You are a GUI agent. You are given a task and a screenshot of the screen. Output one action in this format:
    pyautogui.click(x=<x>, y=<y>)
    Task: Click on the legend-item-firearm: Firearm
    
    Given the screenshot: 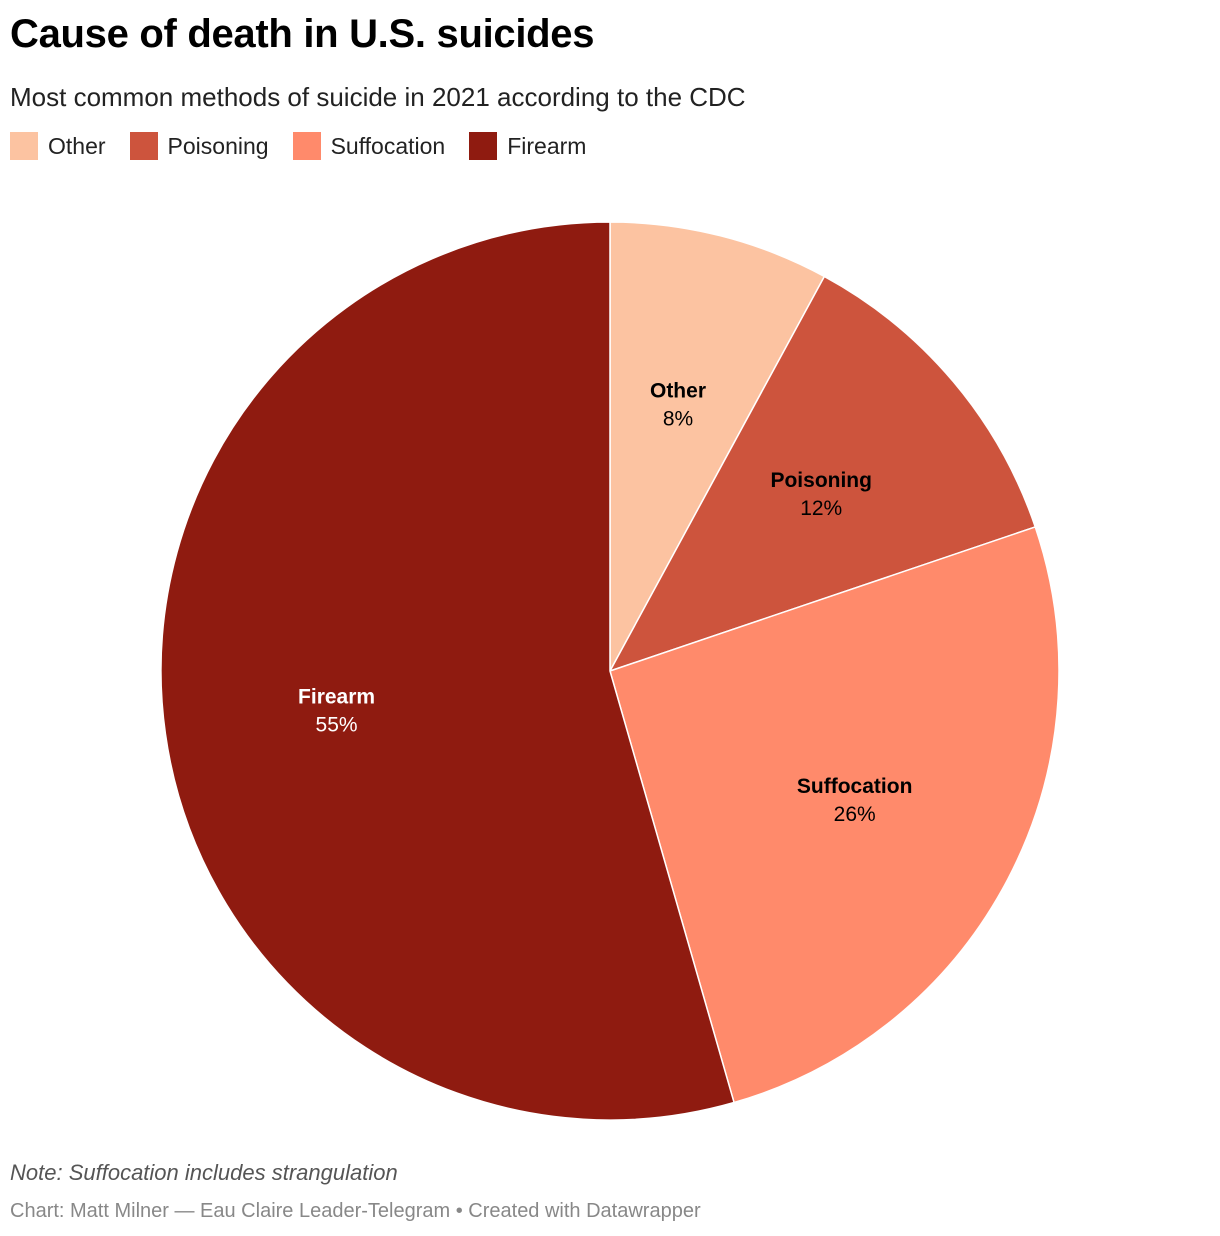 What is the action you would take?
    pyautogui.click(x=527, y=146)
    